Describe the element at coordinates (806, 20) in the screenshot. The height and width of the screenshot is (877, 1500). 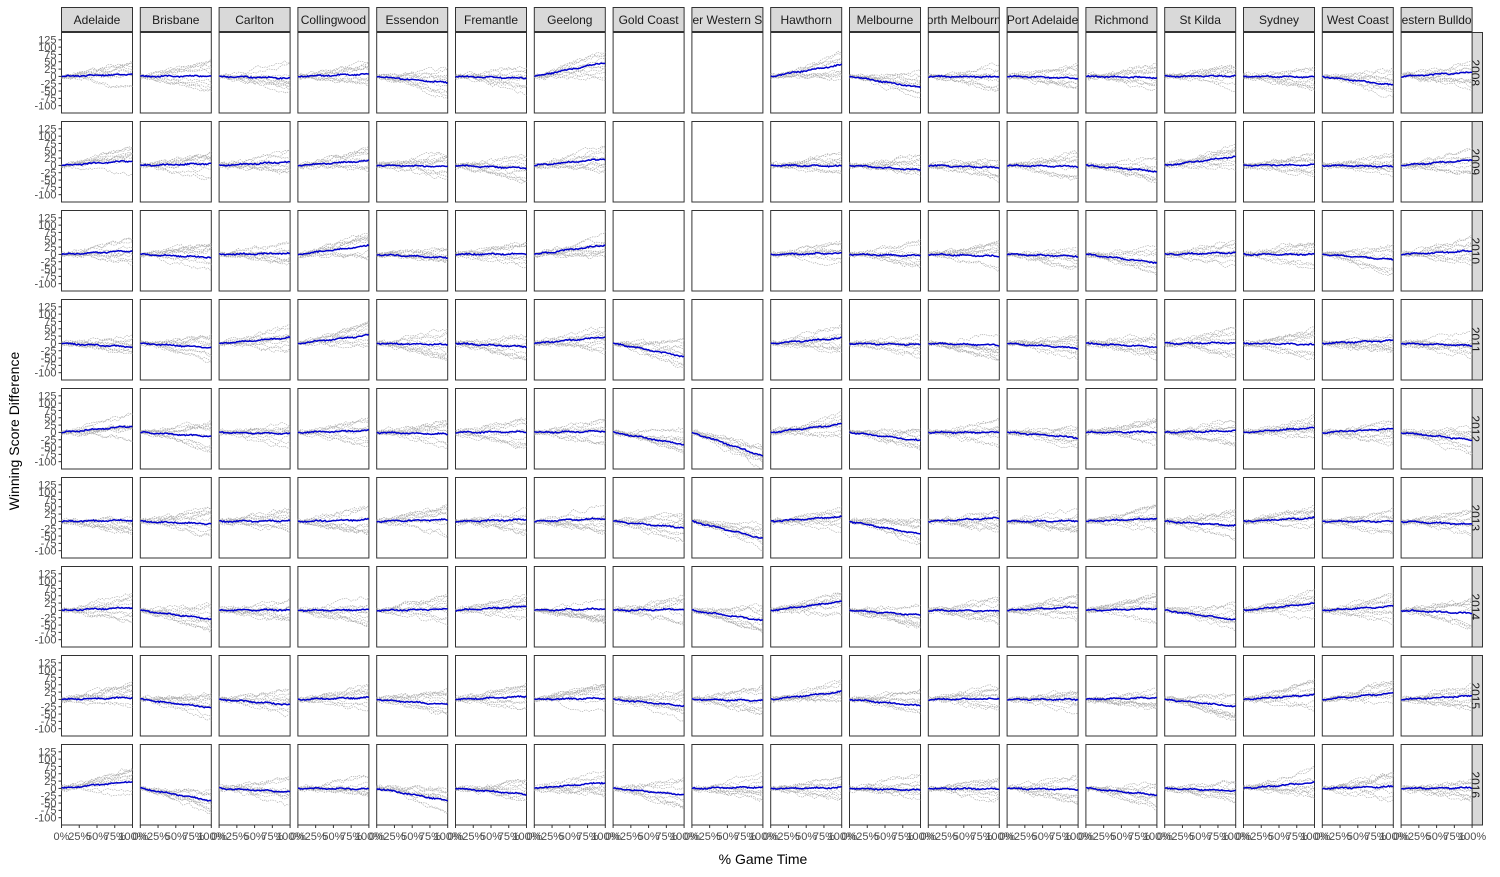
I see `team-label: Hawthorn` at that location.